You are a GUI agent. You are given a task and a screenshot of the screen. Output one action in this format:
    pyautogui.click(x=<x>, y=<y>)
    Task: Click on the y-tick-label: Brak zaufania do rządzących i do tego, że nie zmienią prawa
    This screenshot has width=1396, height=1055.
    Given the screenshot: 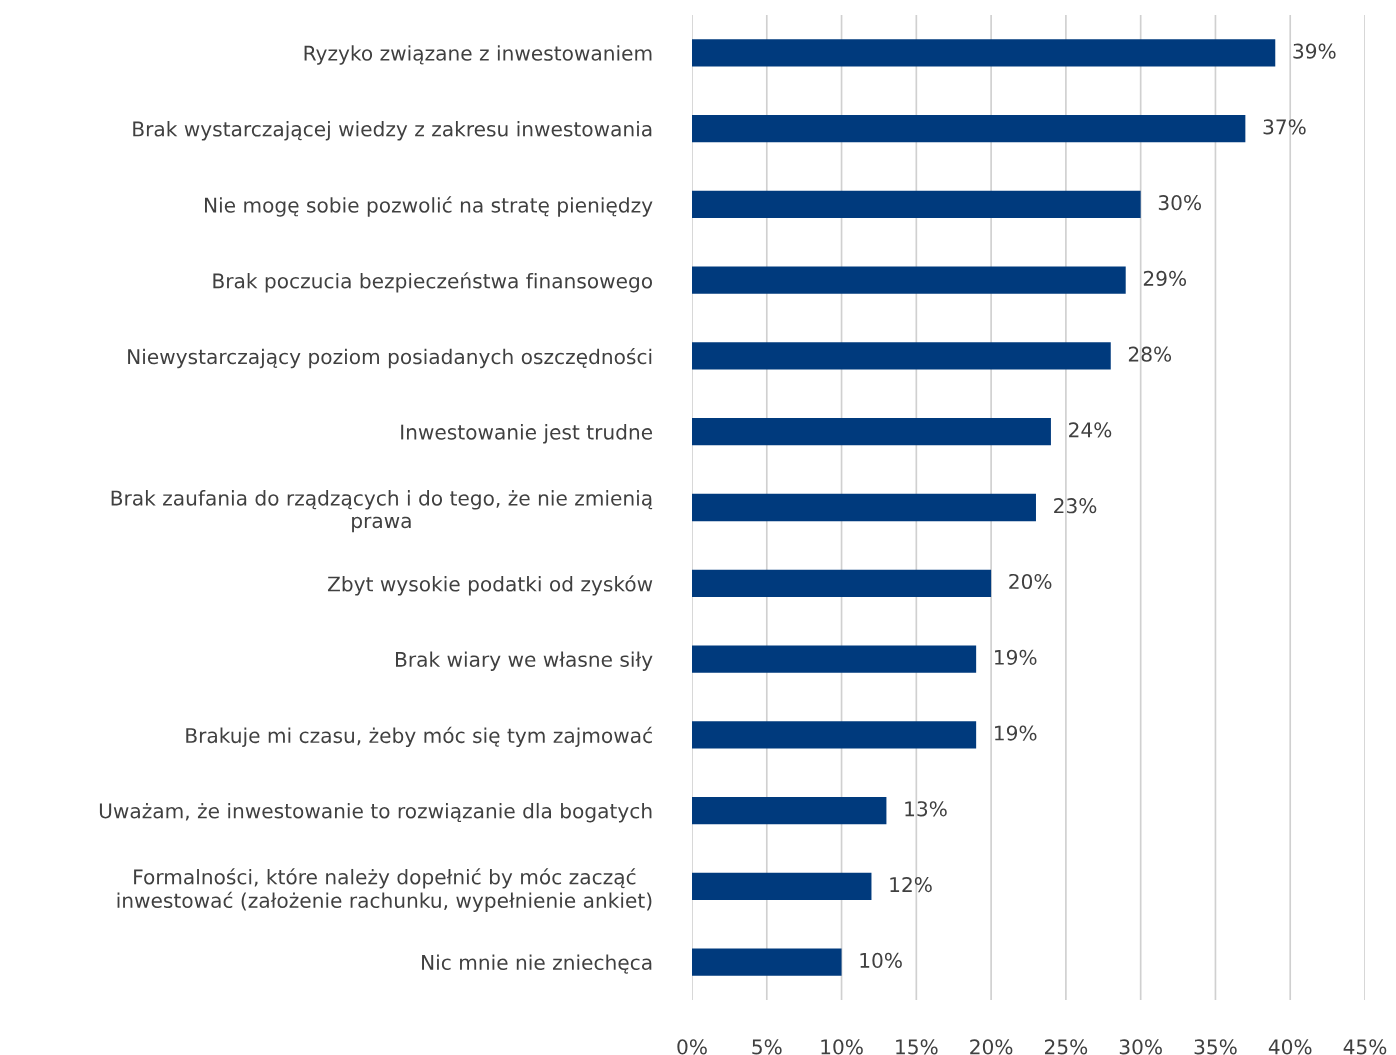 What is the action you would take?
    pyautogui.click(x=382, y=511)
    